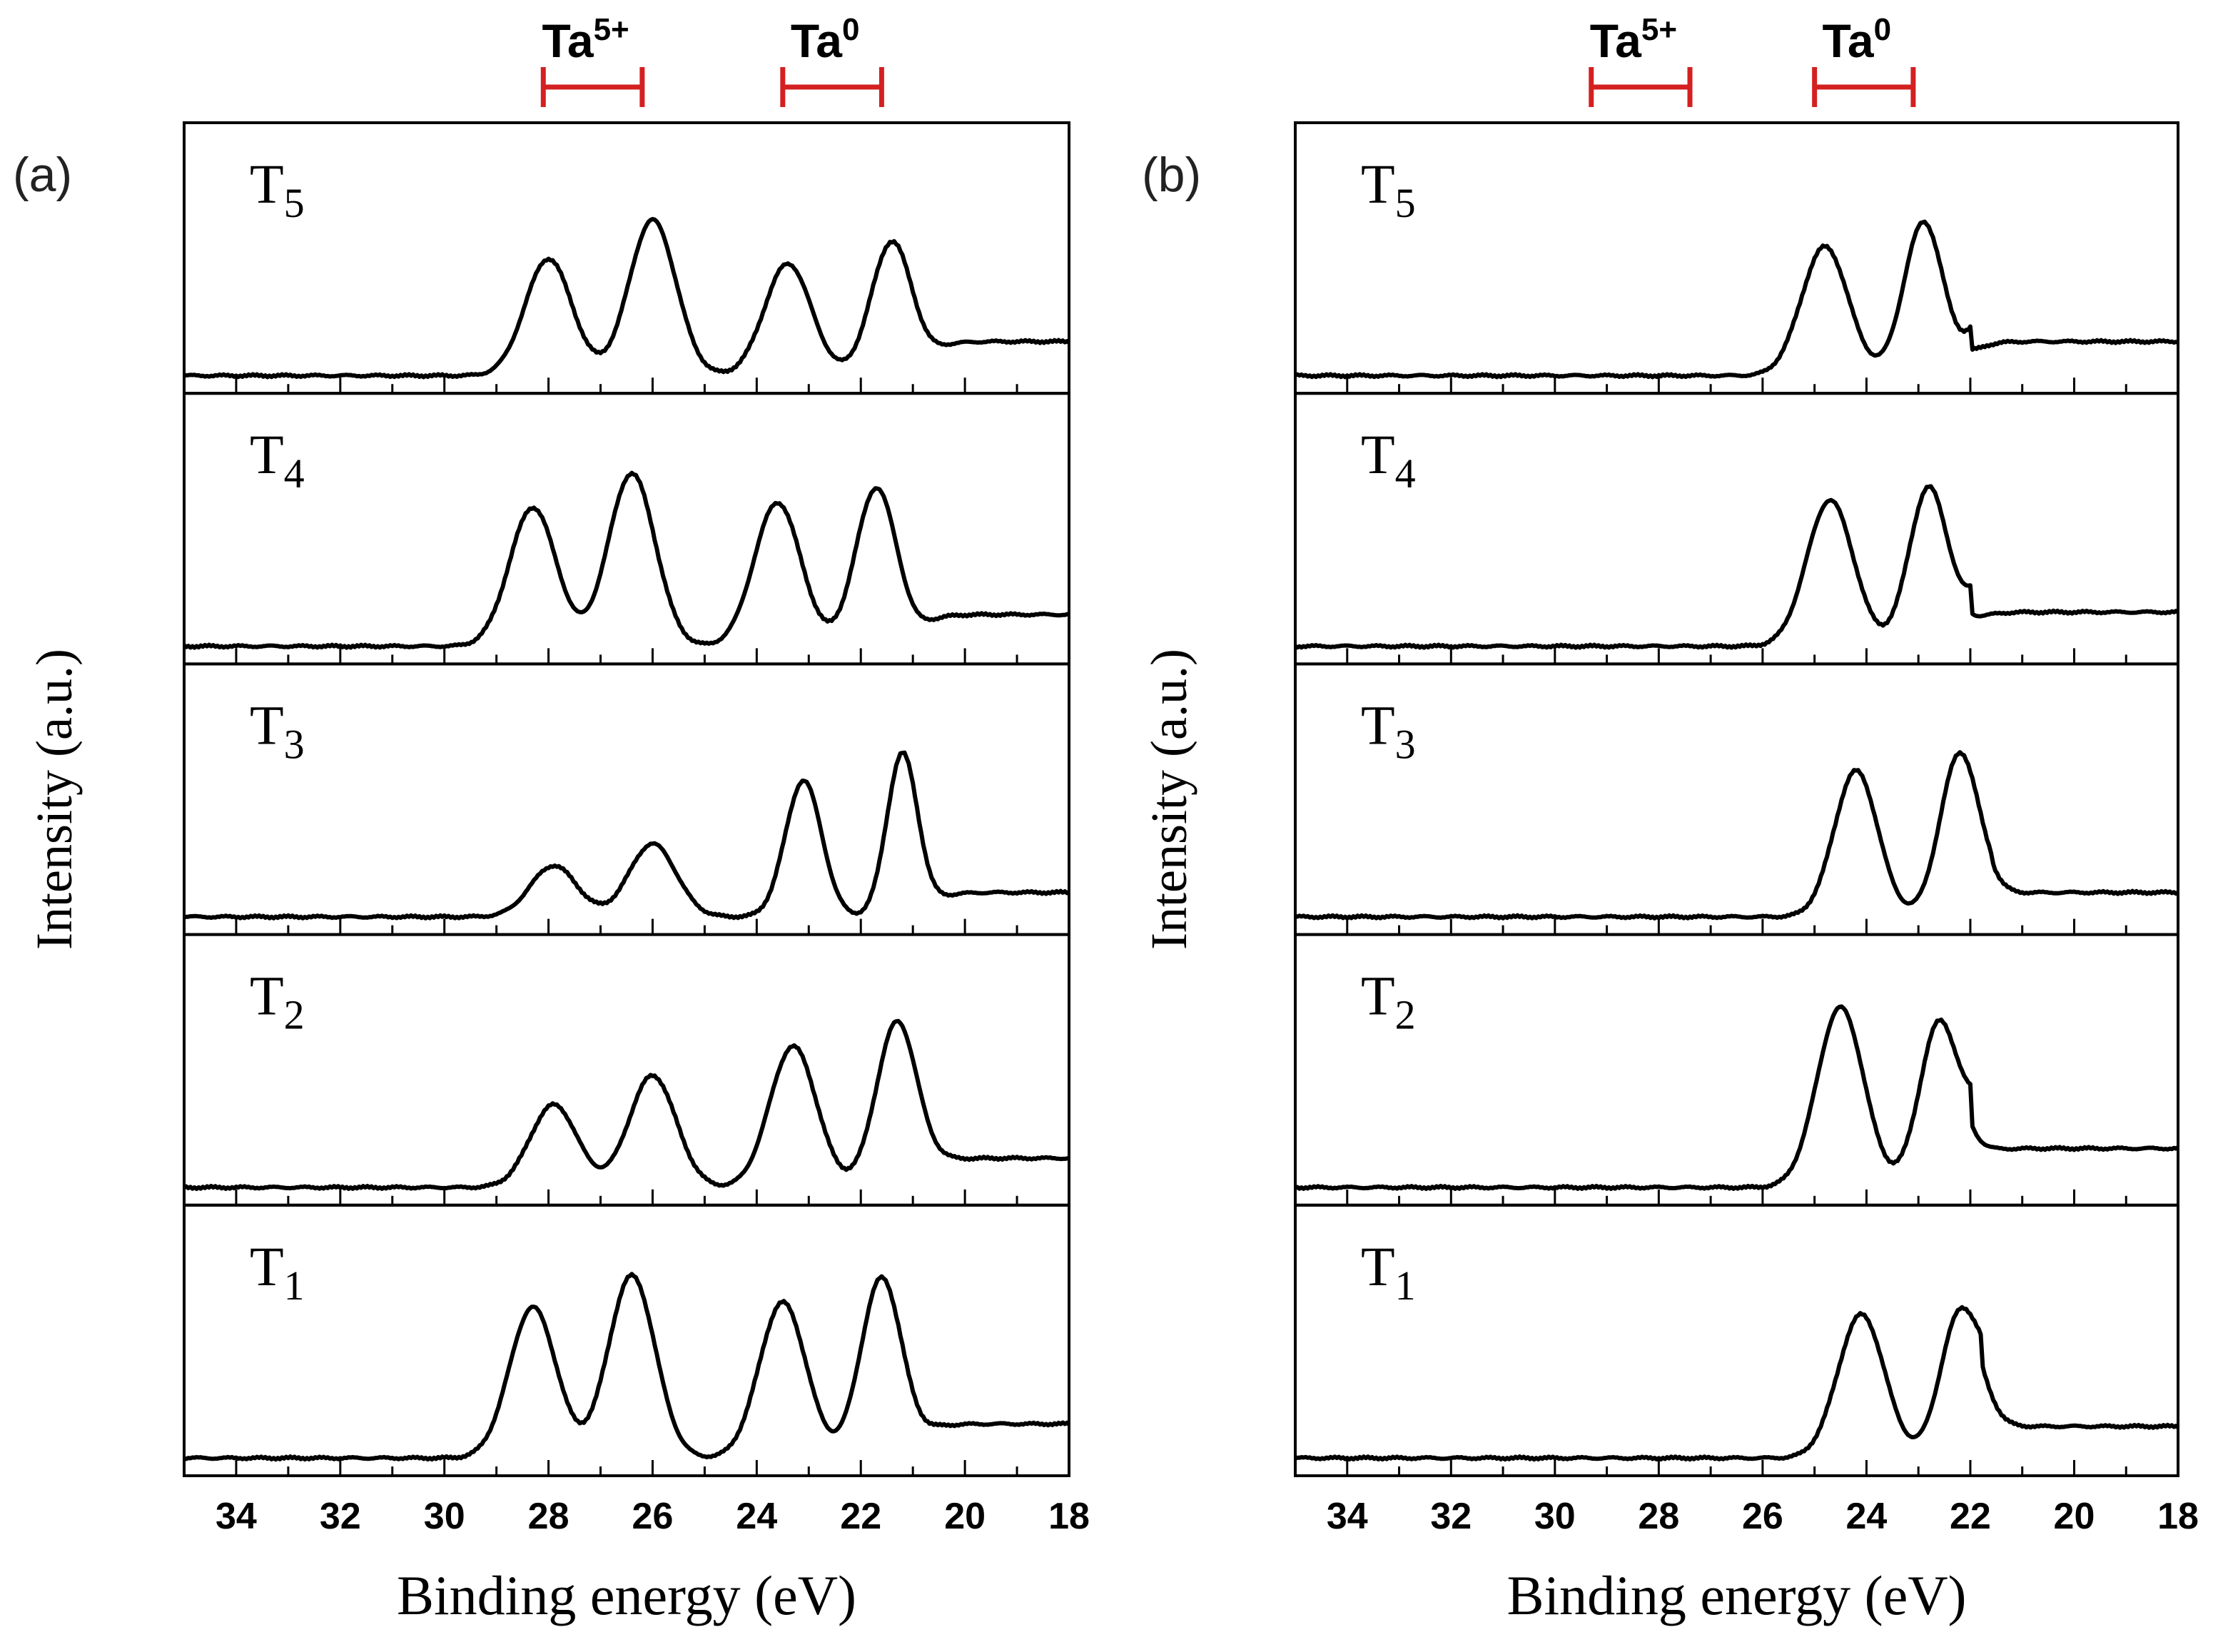 The width and height of the screenshot is (2218, 1652). What do you see at coordinates (1171, 175) in the screenshot?
I see `panel-label: (b)` at bounding box center [1171, 175].